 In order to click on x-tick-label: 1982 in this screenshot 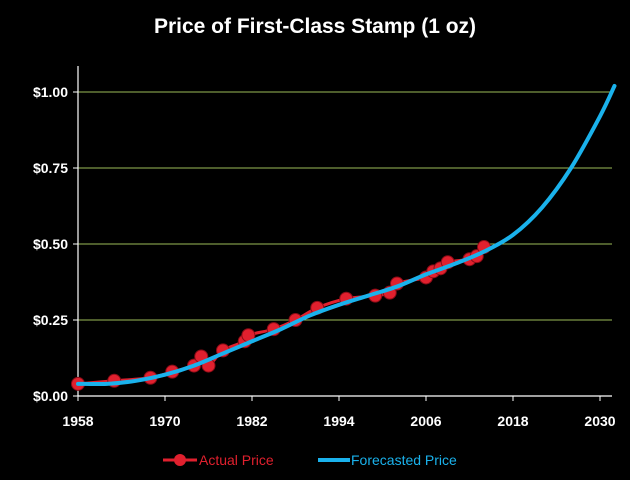, I will do `click(251, 421)`.